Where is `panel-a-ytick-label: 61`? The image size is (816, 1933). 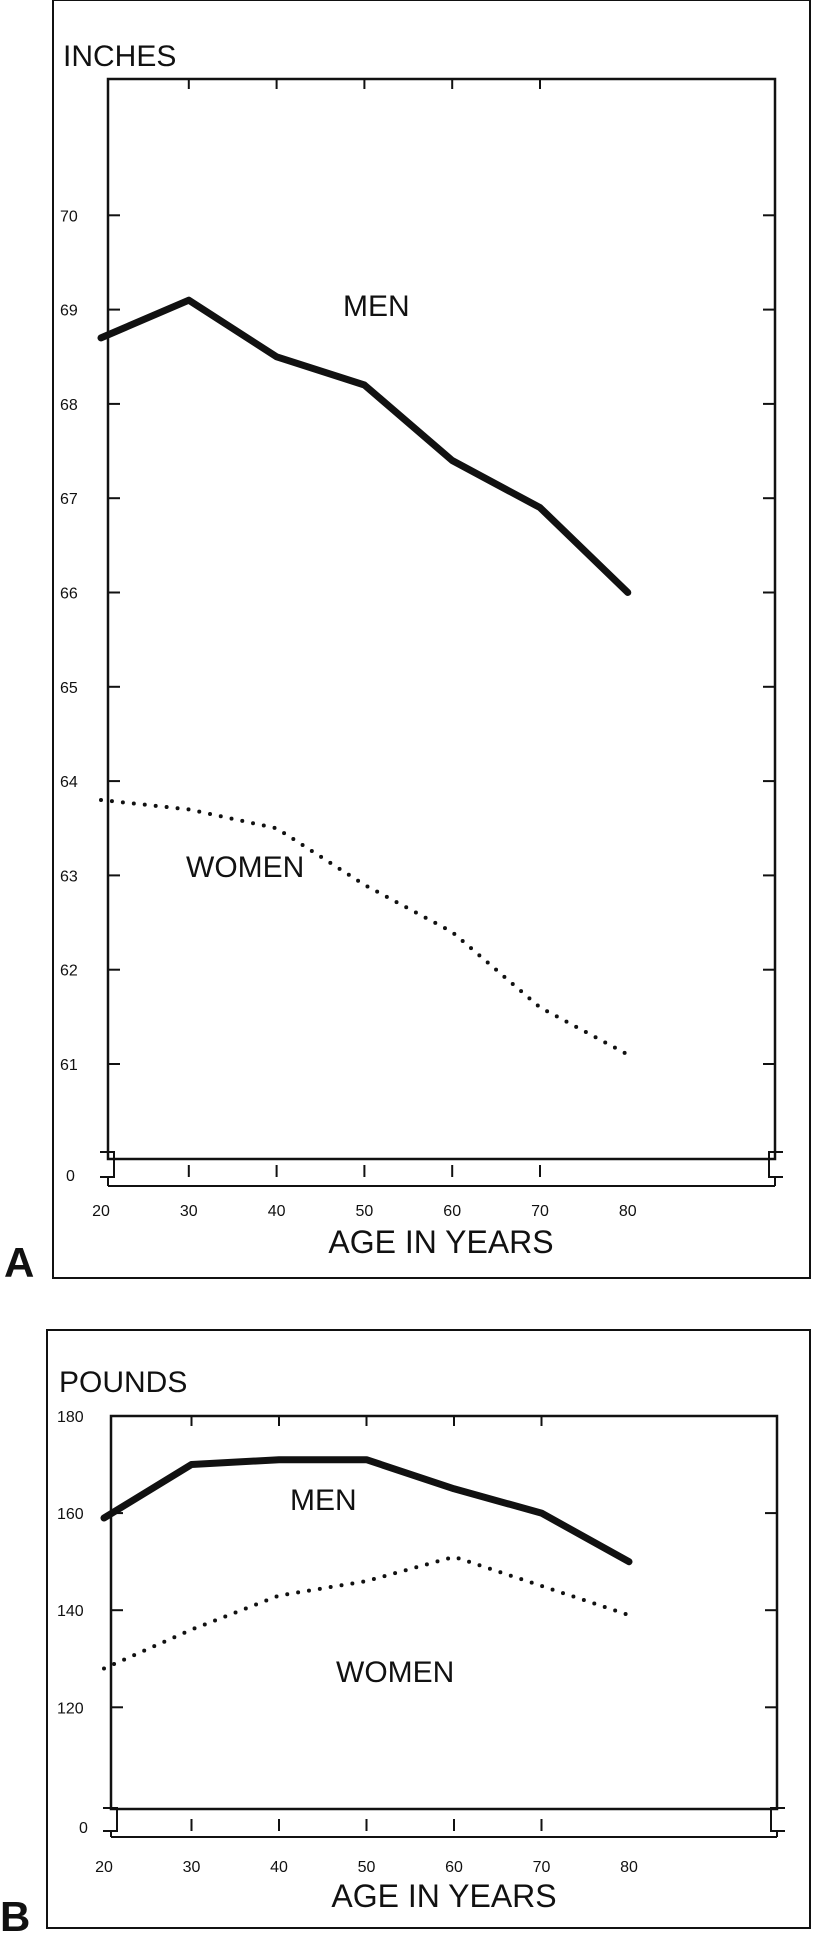 panel-a-ytick-label: 61 is located at coordinates (69, 1065).